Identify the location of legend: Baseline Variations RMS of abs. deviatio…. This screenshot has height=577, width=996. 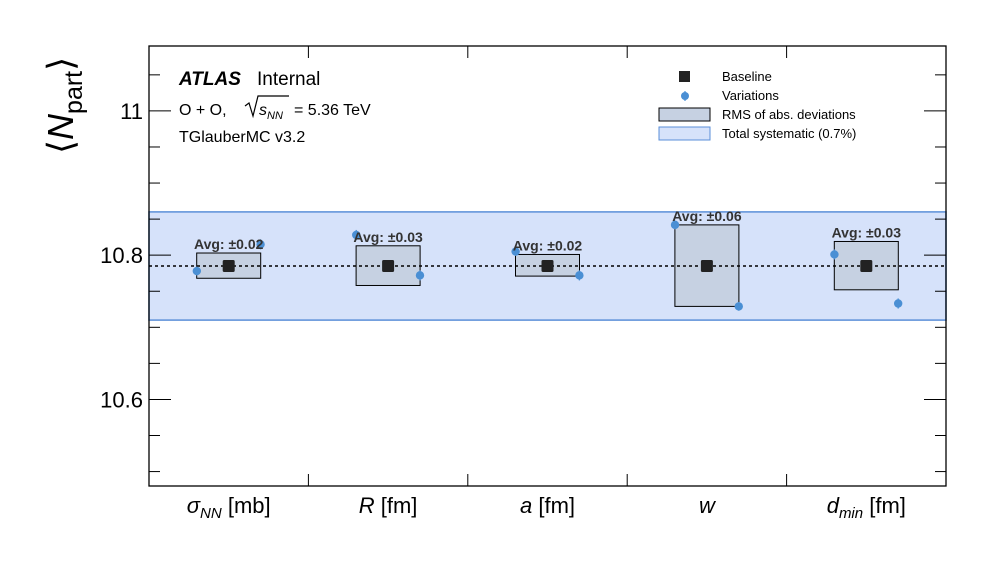
(757, 105).